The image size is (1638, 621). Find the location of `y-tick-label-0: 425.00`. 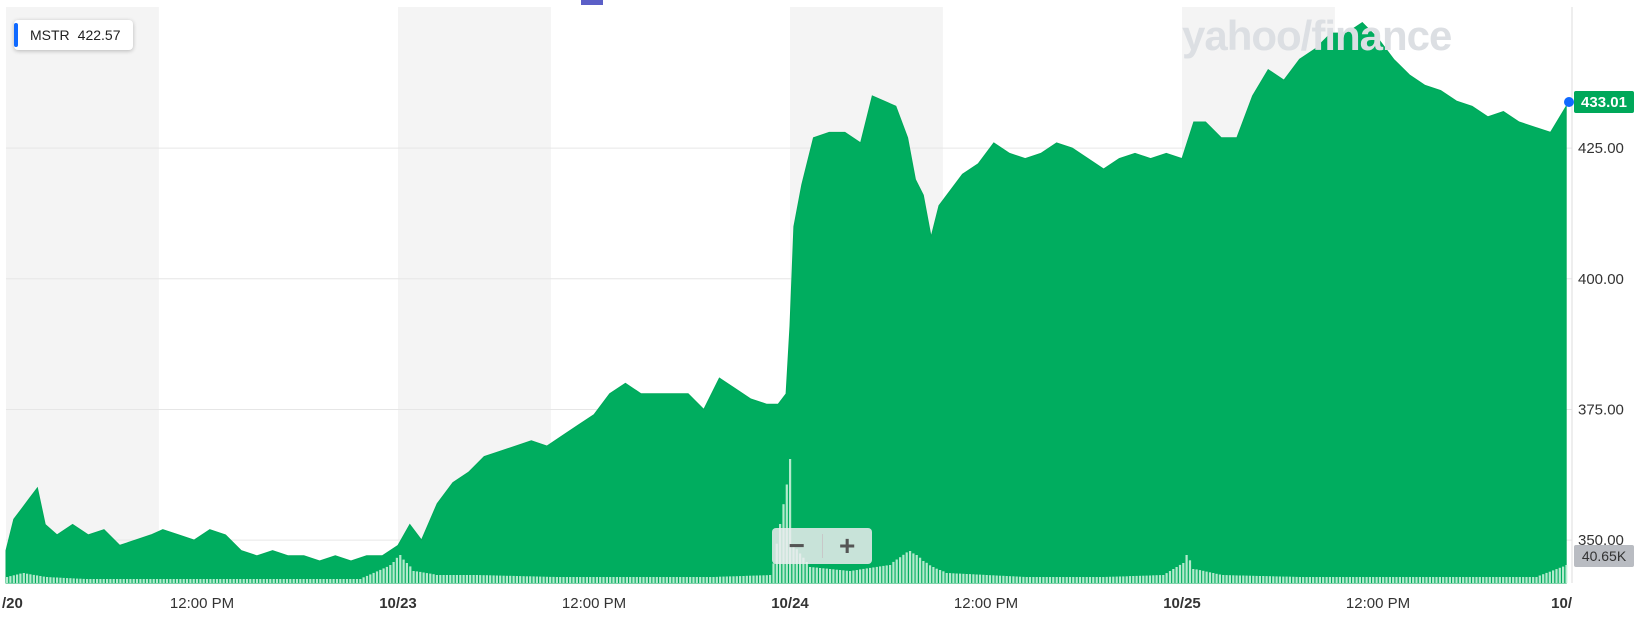

y-tick-label-0: 425.00 is located at coordinates (1601, 148).